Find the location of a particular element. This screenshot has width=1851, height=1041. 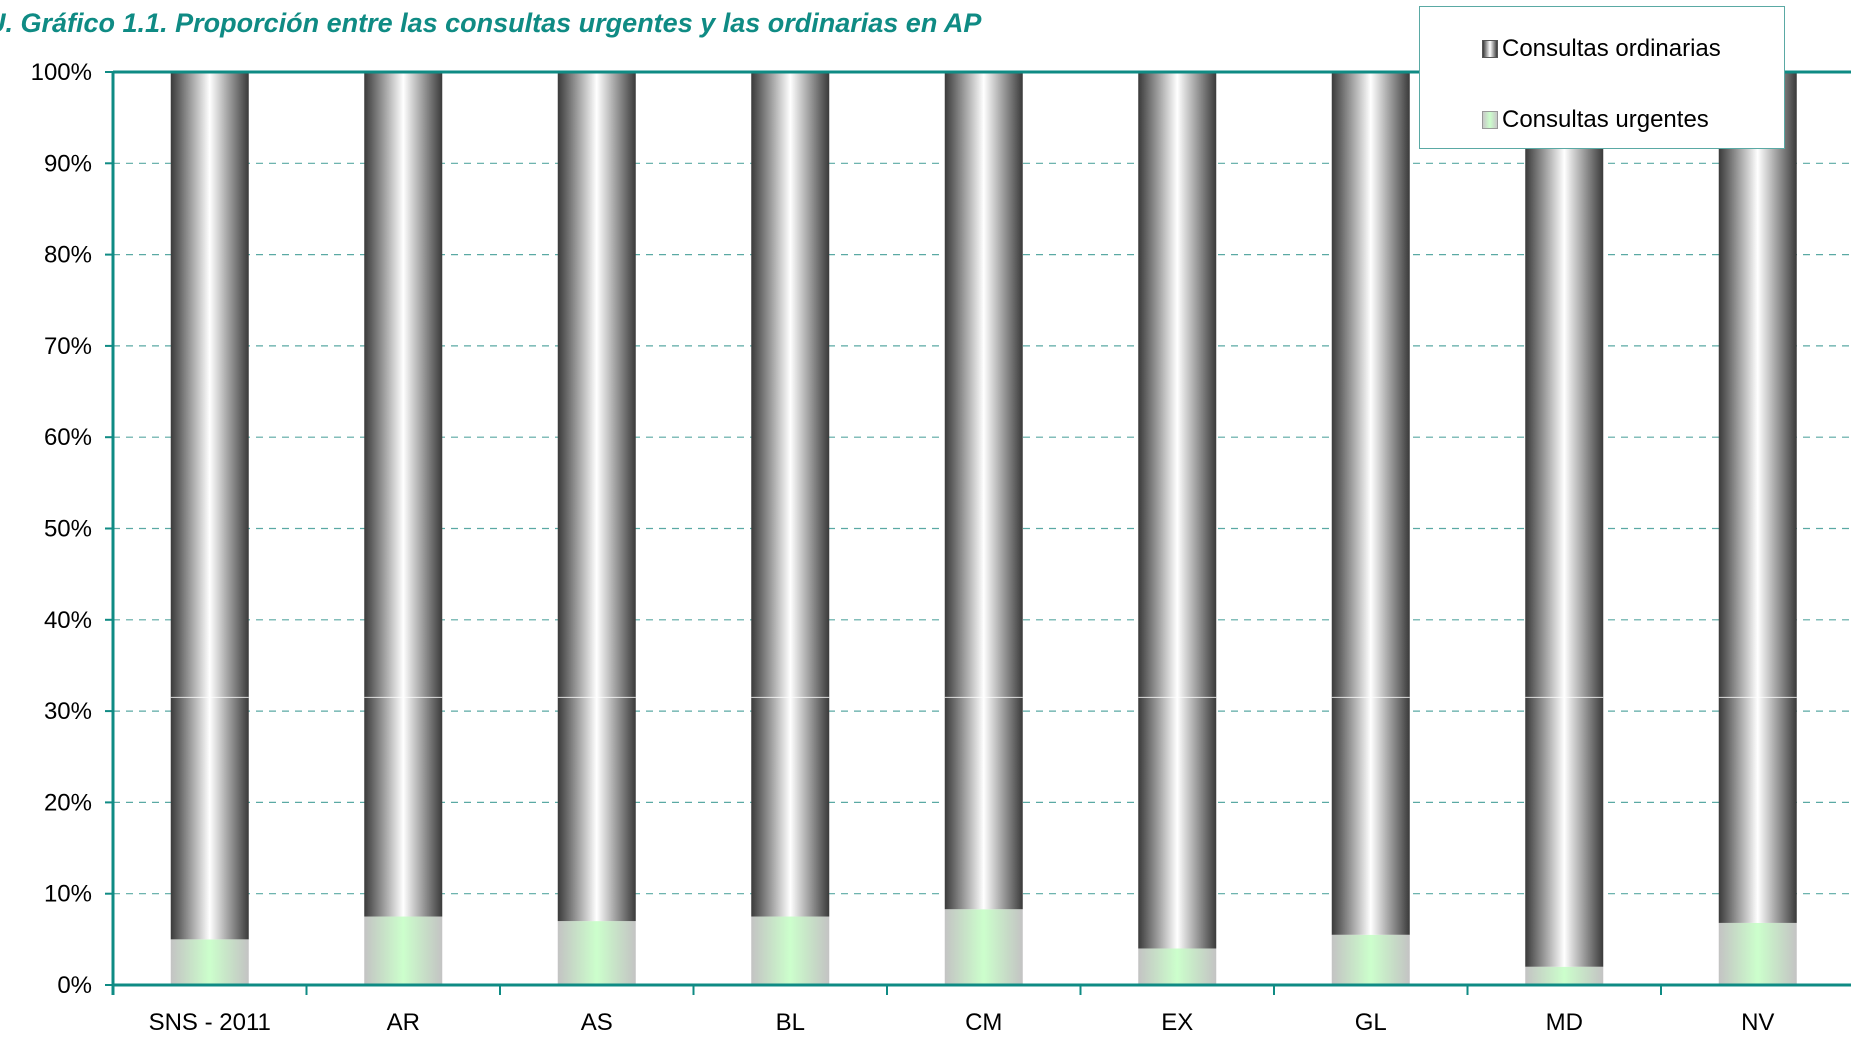

legend-label-urgentes: Consultas urgentes is located at coordinates (1605, 119).